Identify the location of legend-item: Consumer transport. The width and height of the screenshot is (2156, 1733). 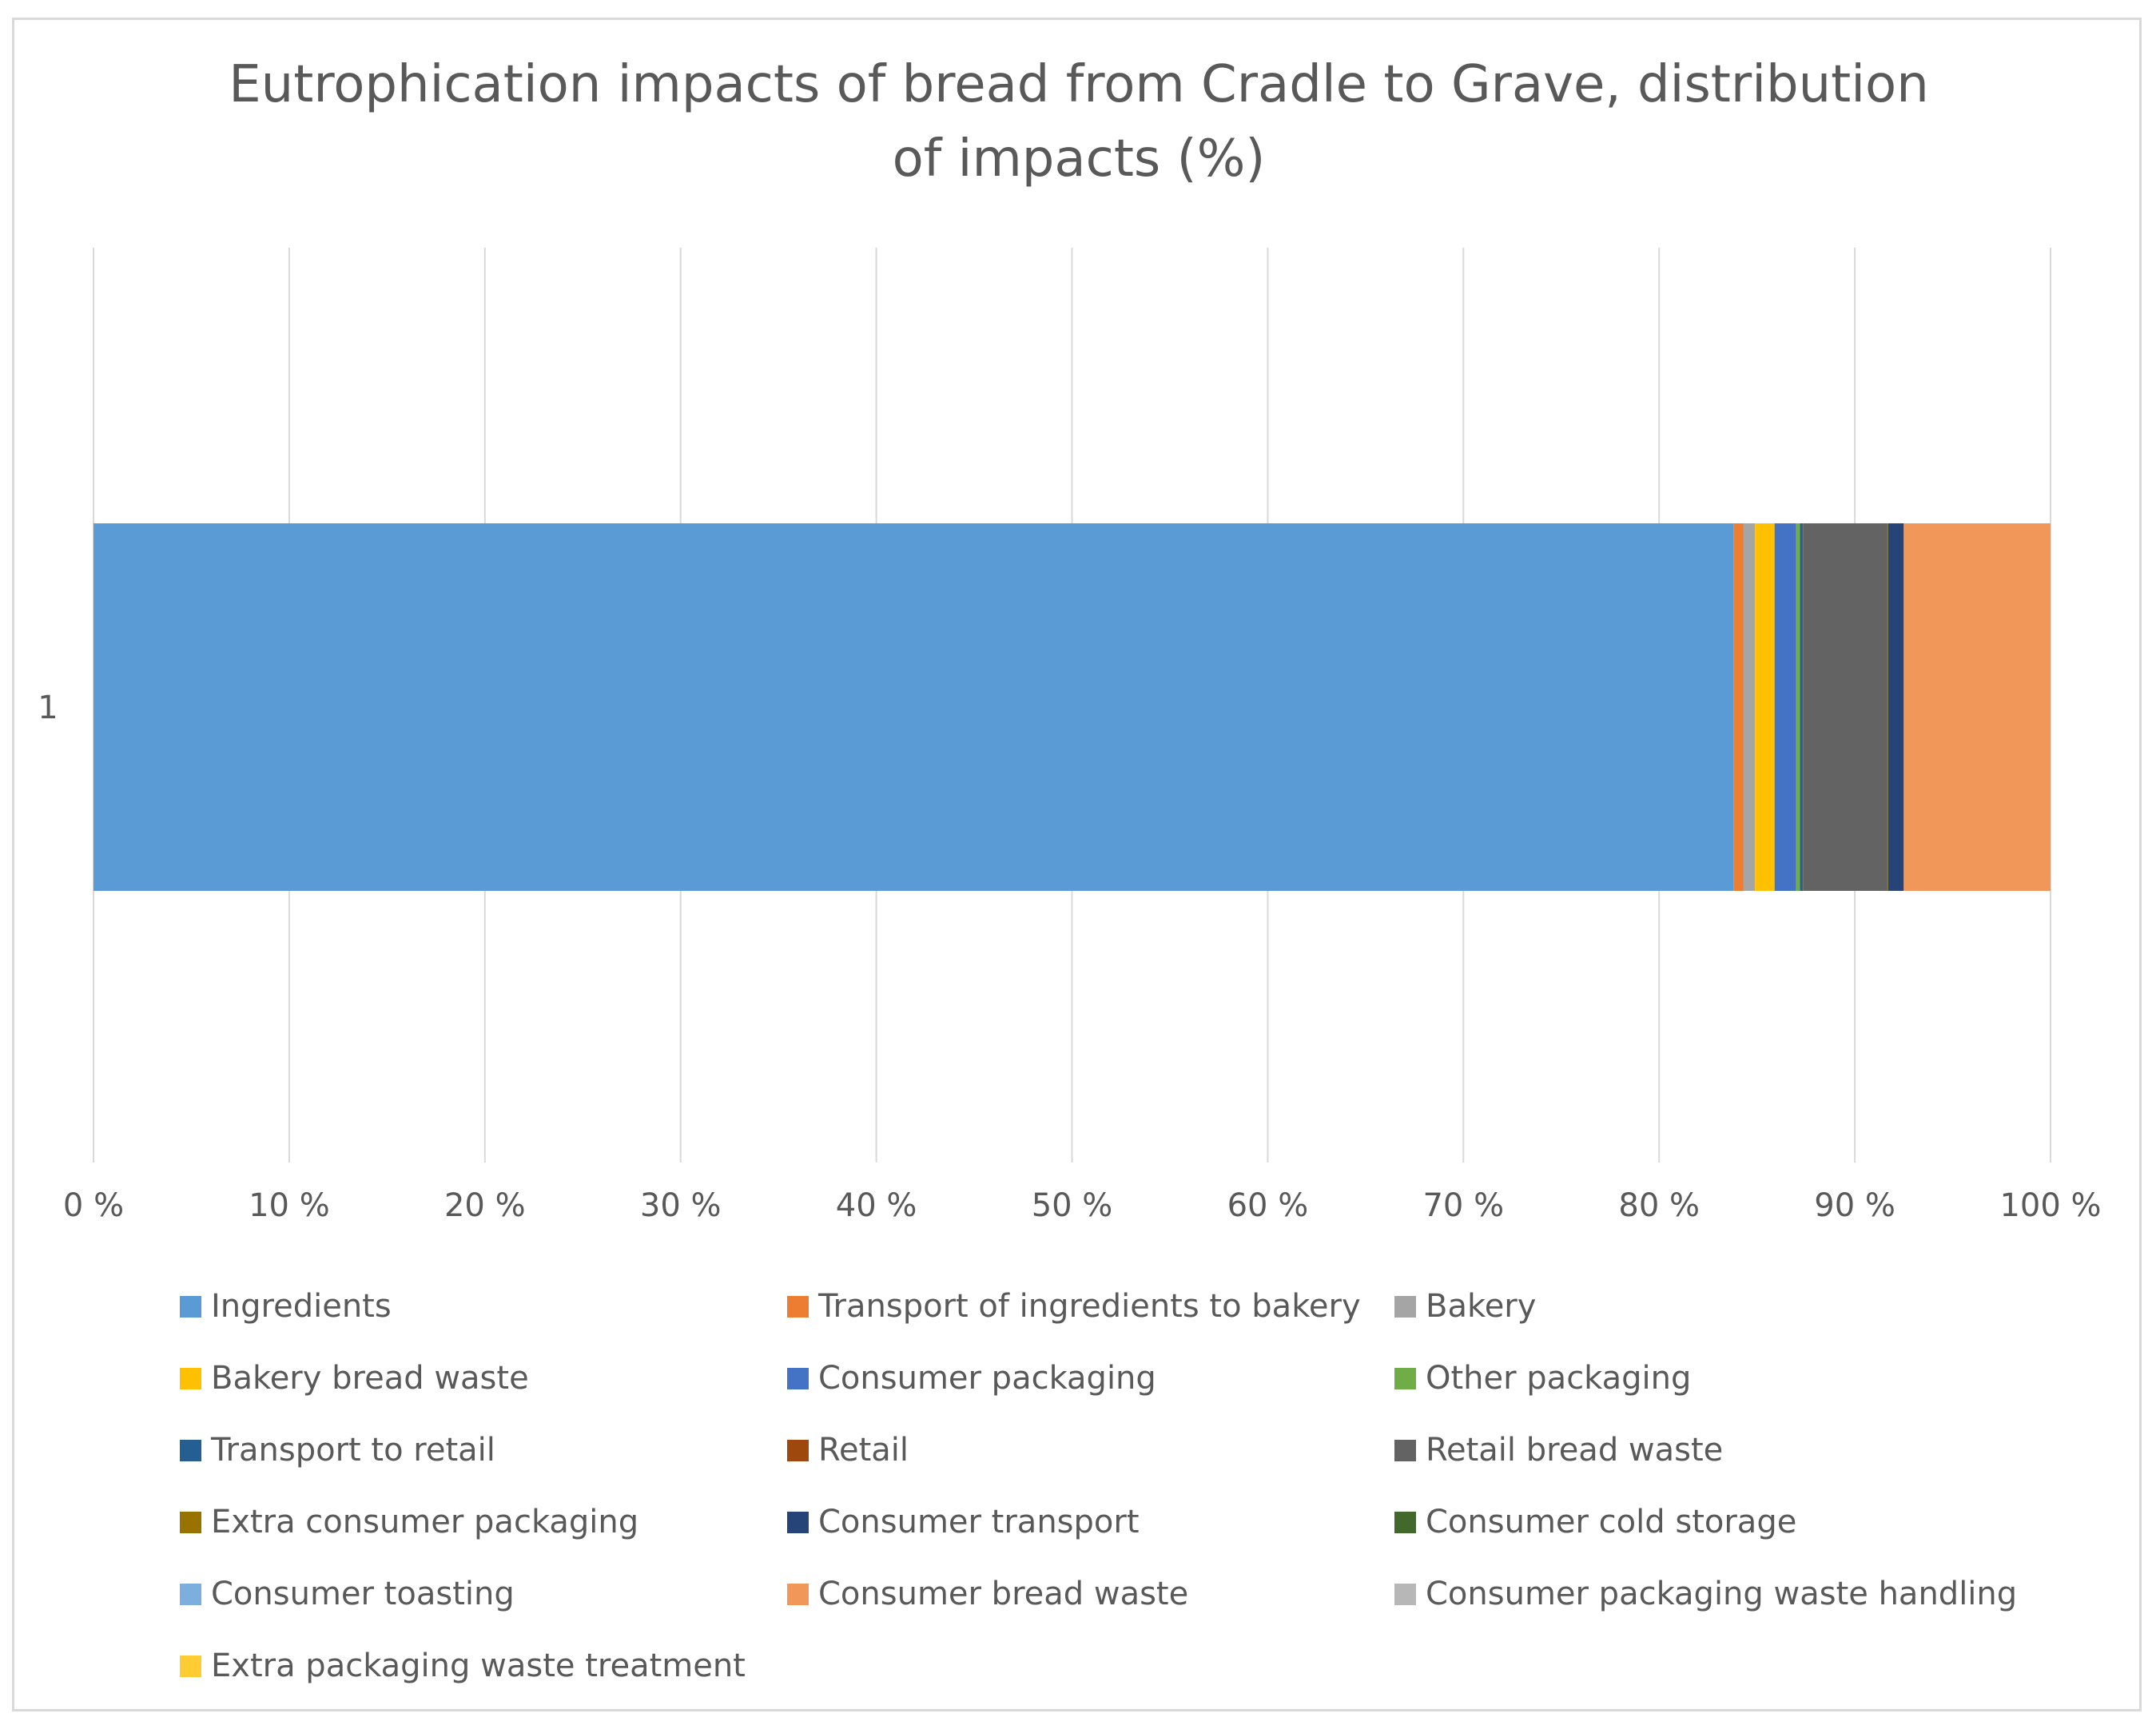
(1090, 1522).